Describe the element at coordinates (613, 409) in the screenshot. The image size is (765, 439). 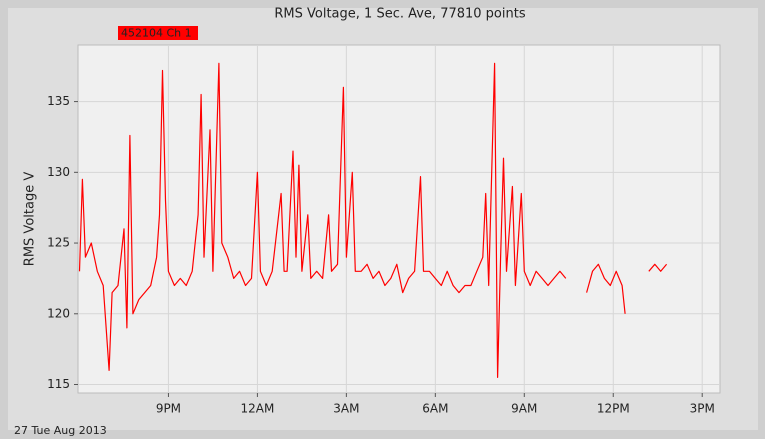
I see `x-tick-label: 12PM` at that location.